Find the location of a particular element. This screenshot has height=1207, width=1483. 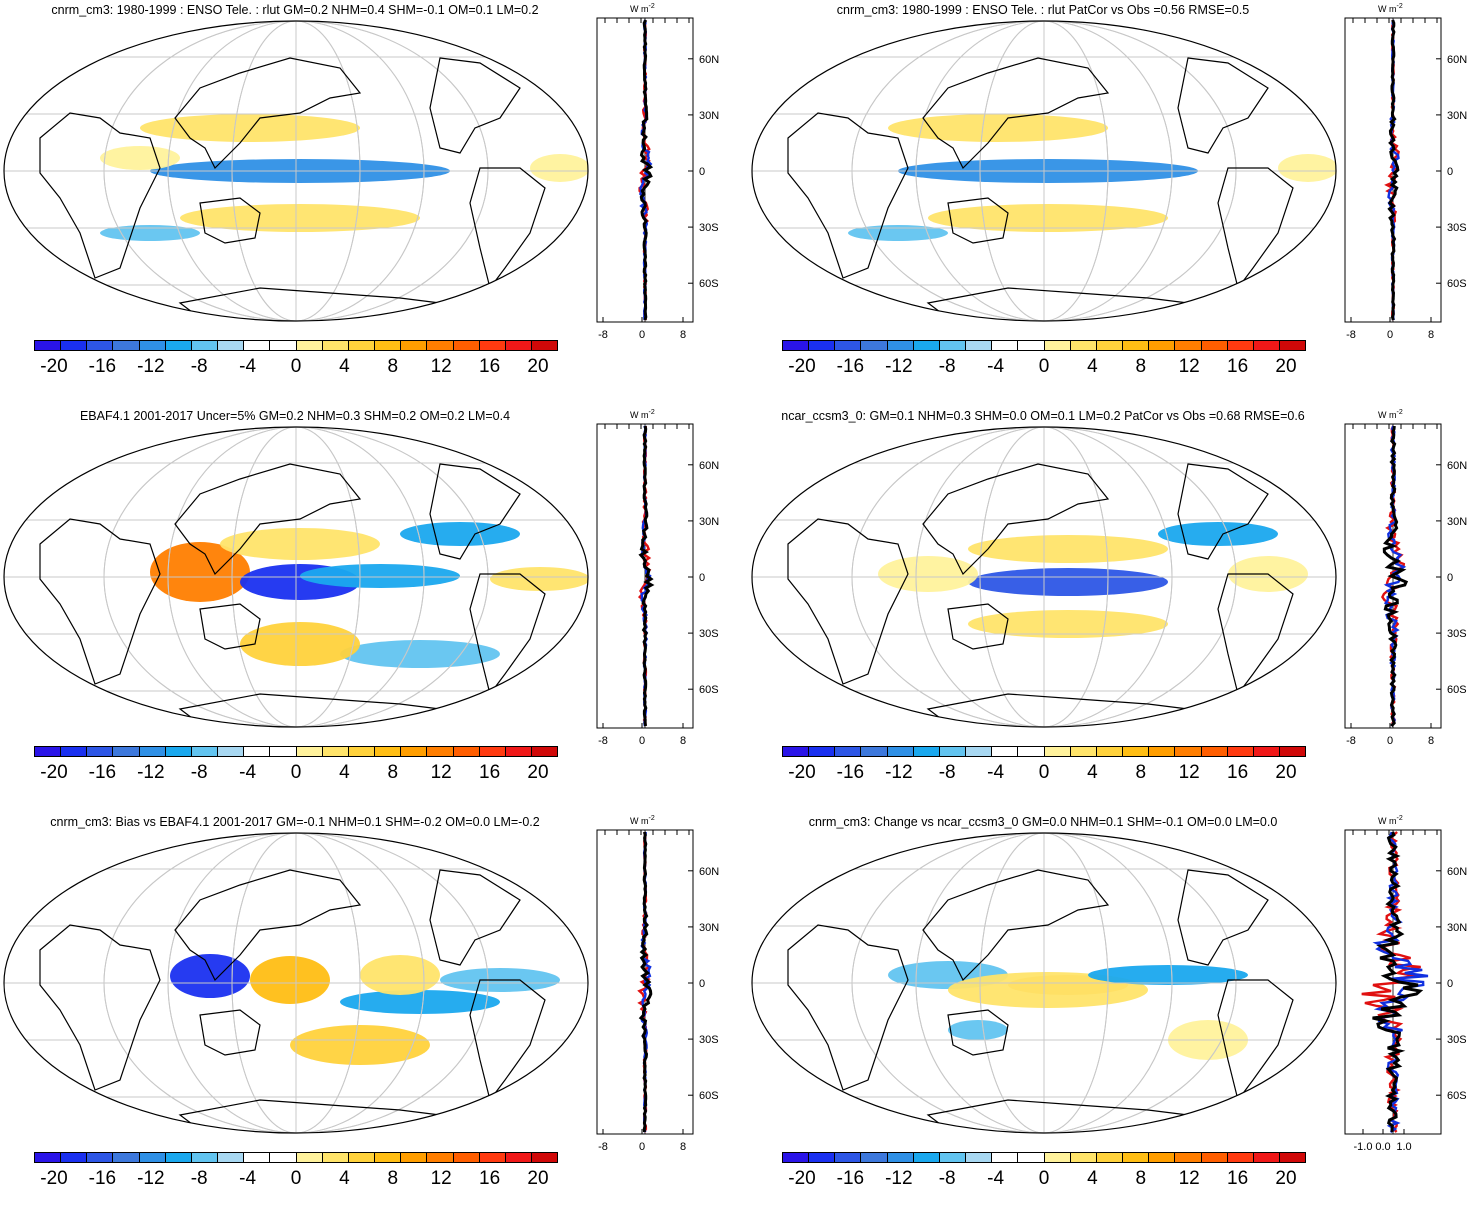

colorbar-labels: -20 -16 -12 -8 -4 0 4 8 12 16 20 is located at coordinates (1044, 773).